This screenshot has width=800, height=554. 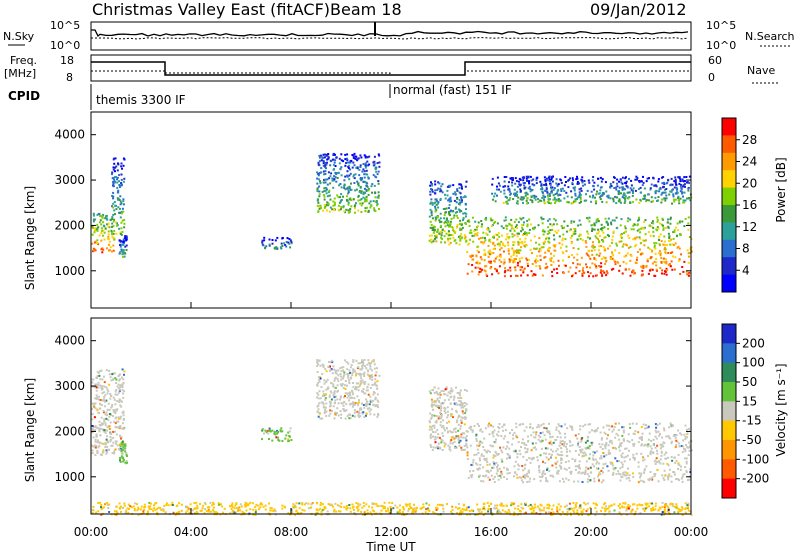 I want to click on power-ytick-label: 1000, so click(x=69, y=271).